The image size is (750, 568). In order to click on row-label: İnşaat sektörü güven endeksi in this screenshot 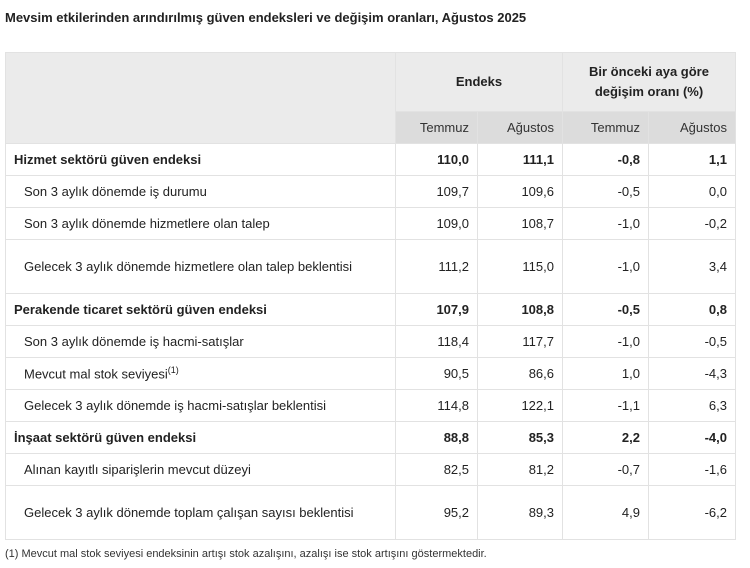, I will do `click(200, 437)`.